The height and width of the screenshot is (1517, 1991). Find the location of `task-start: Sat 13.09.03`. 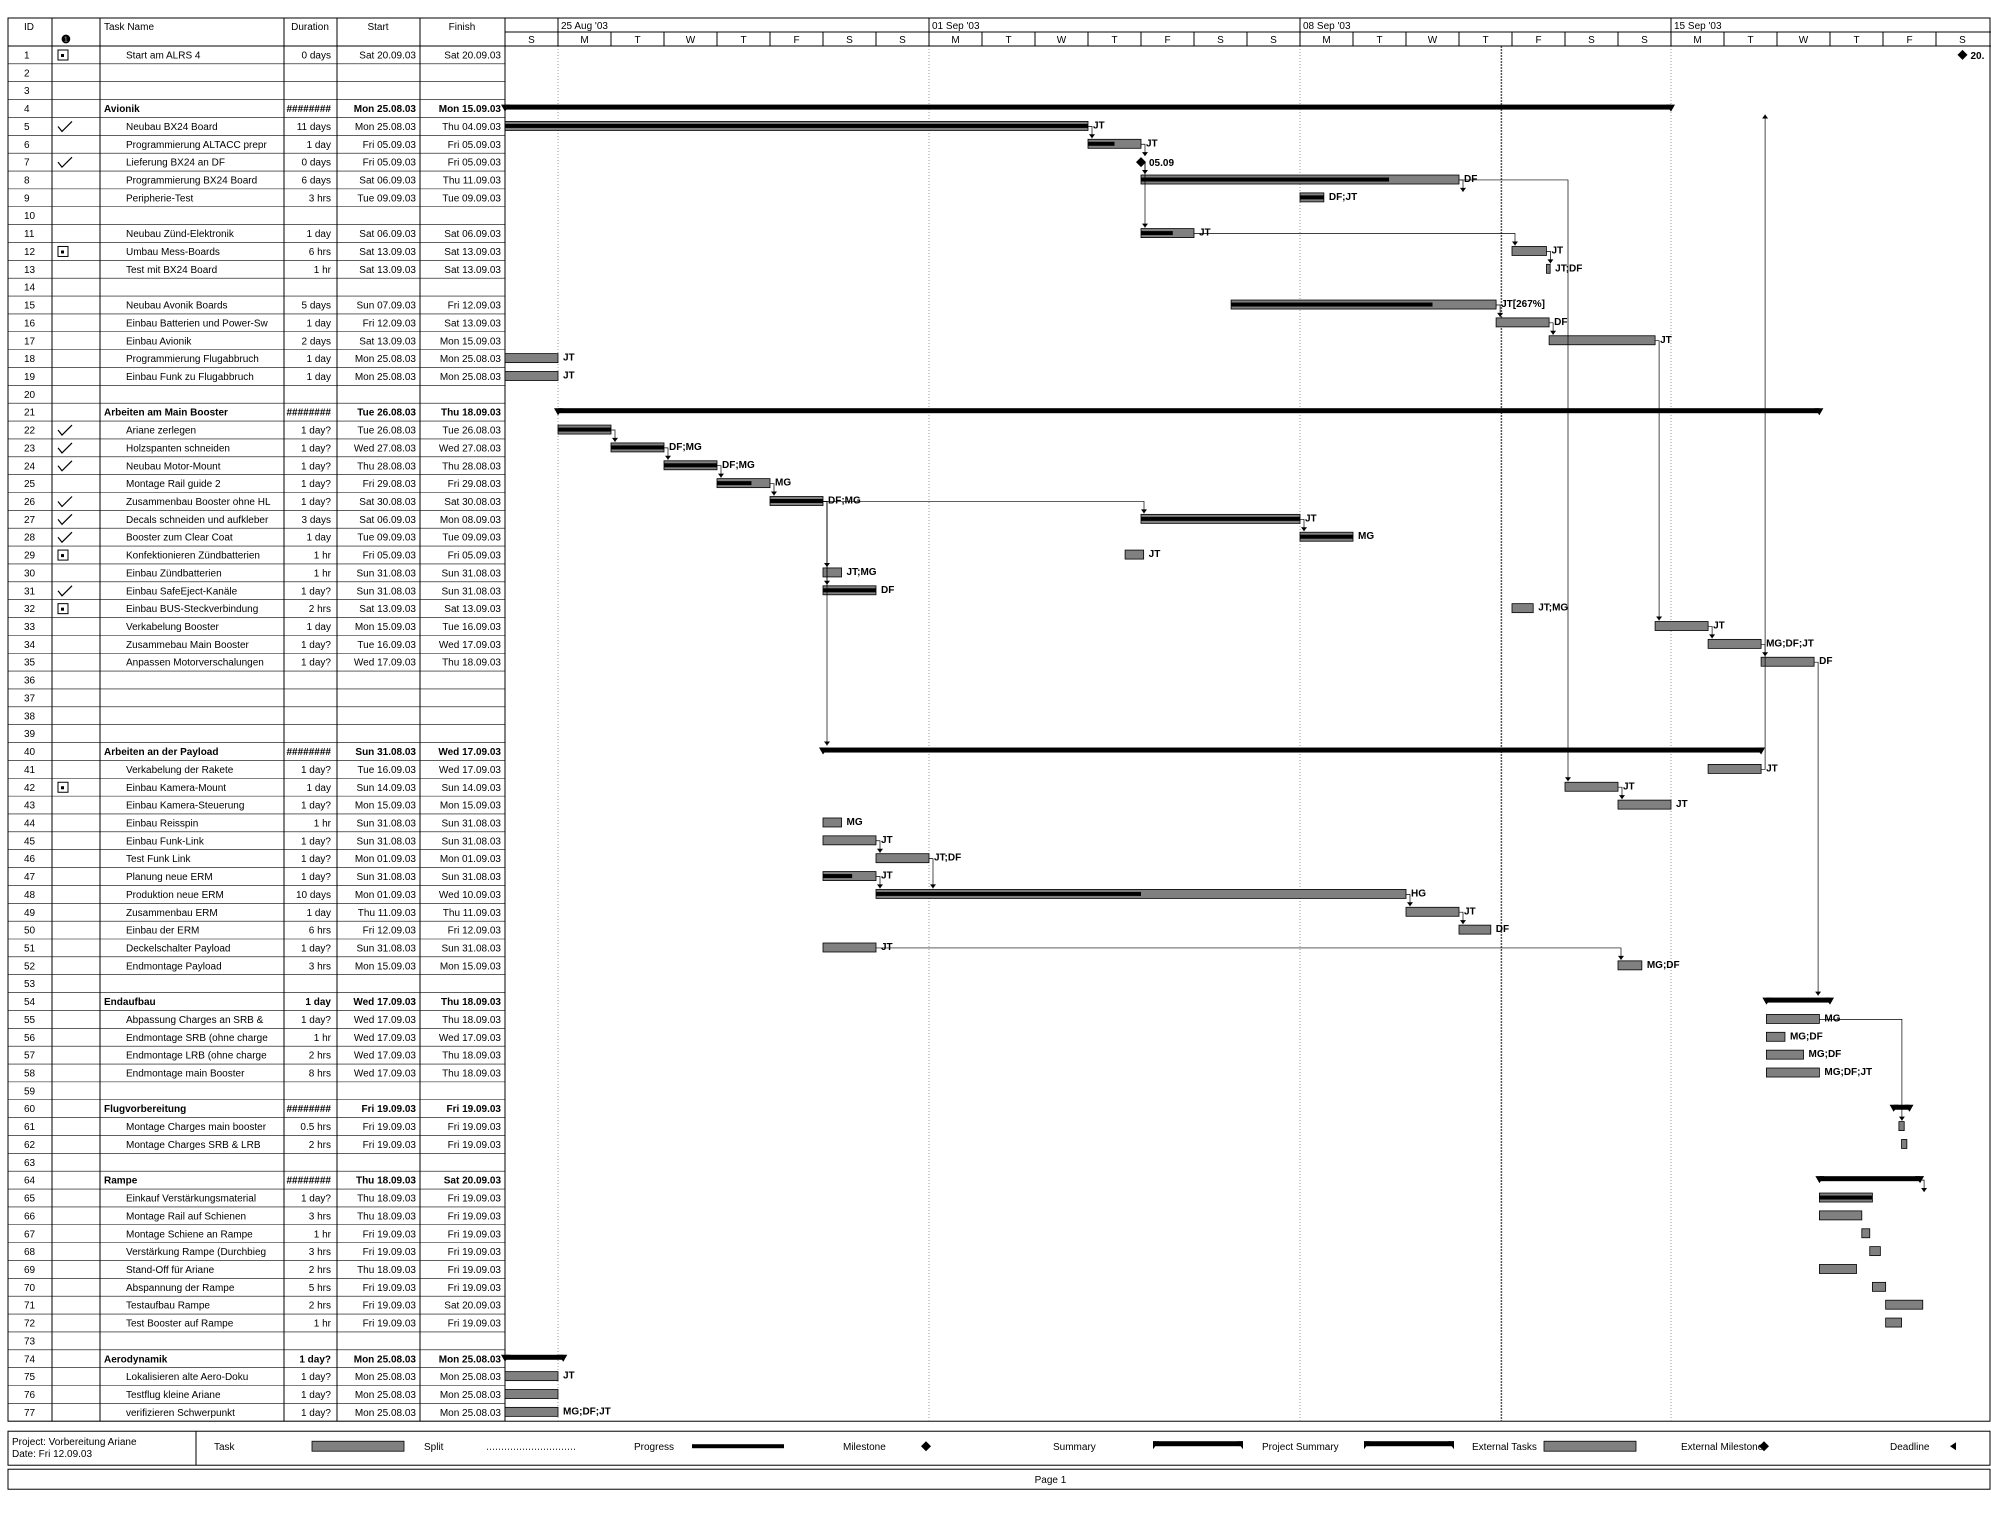

task-start: Sat 13.09.03 is located at coordinates (387, 341).